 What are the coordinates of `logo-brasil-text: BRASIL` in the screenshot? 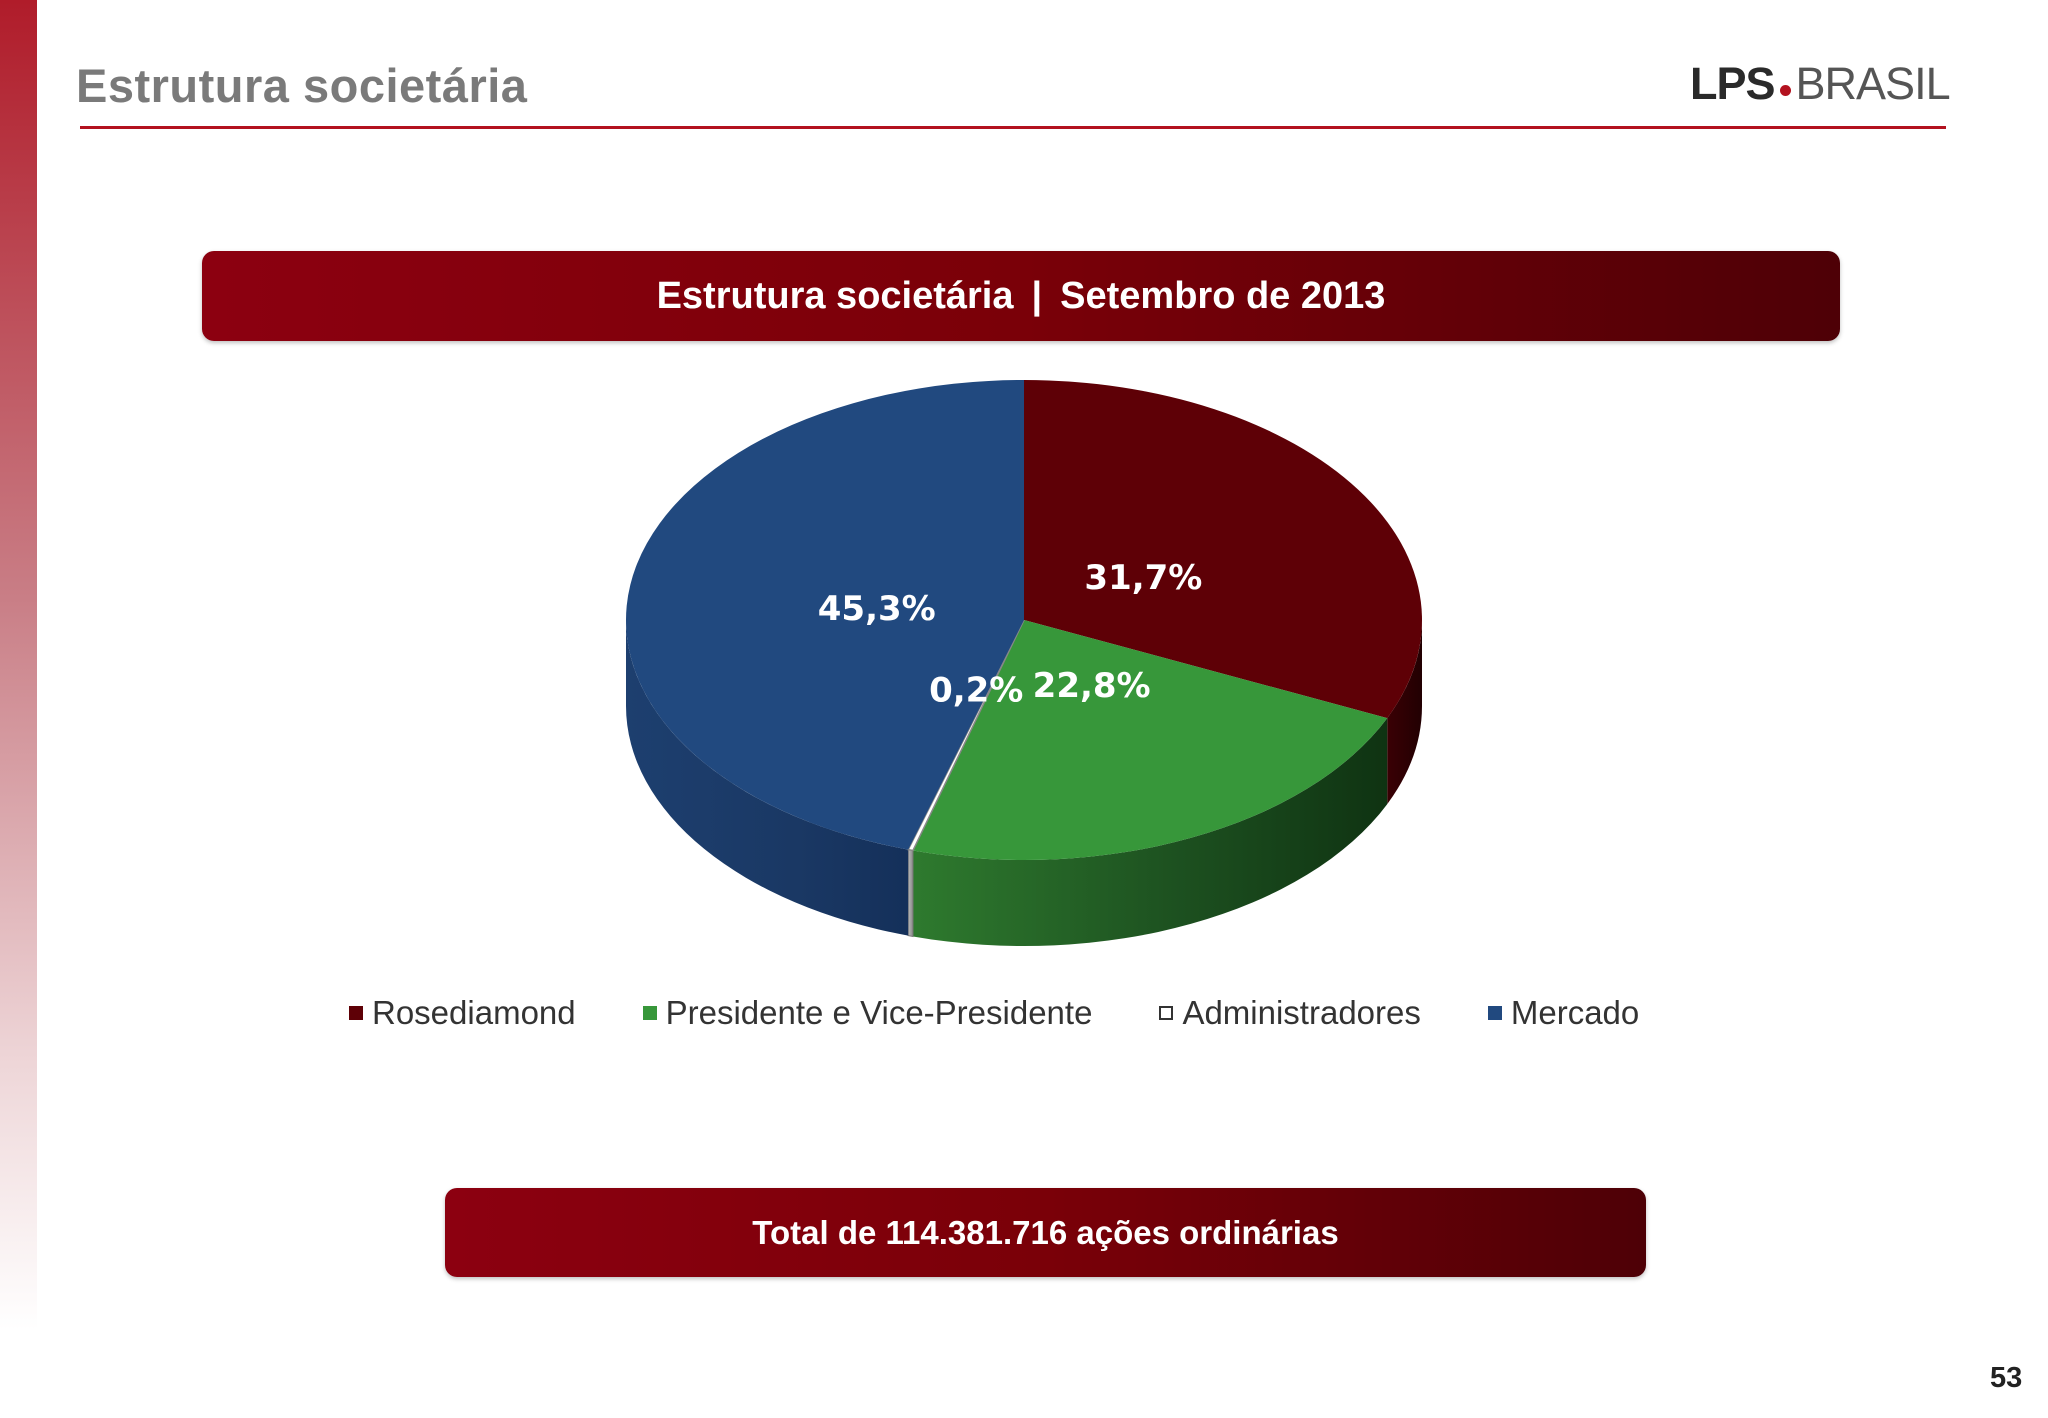 It's located at (1873, 83).